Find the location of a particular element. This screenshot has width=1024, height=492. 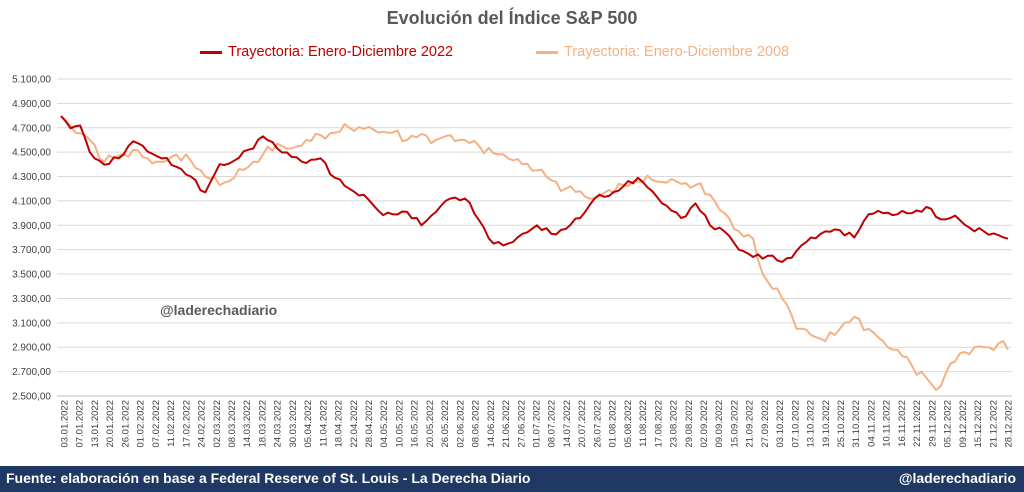

legend-label-2008: Trayectoria: Enero-Diciembre 2008 is located at coordinates (677, 52).